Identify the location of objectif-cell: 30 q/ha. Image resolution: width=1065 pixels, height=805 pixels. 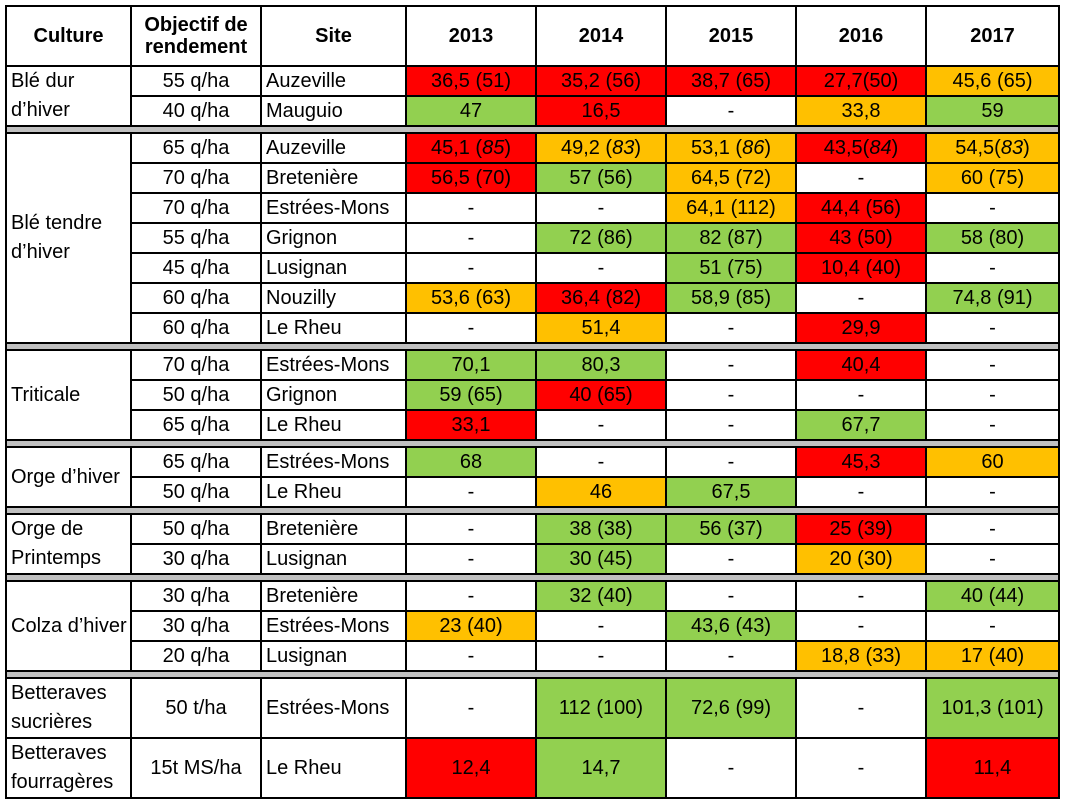
(196, 559).